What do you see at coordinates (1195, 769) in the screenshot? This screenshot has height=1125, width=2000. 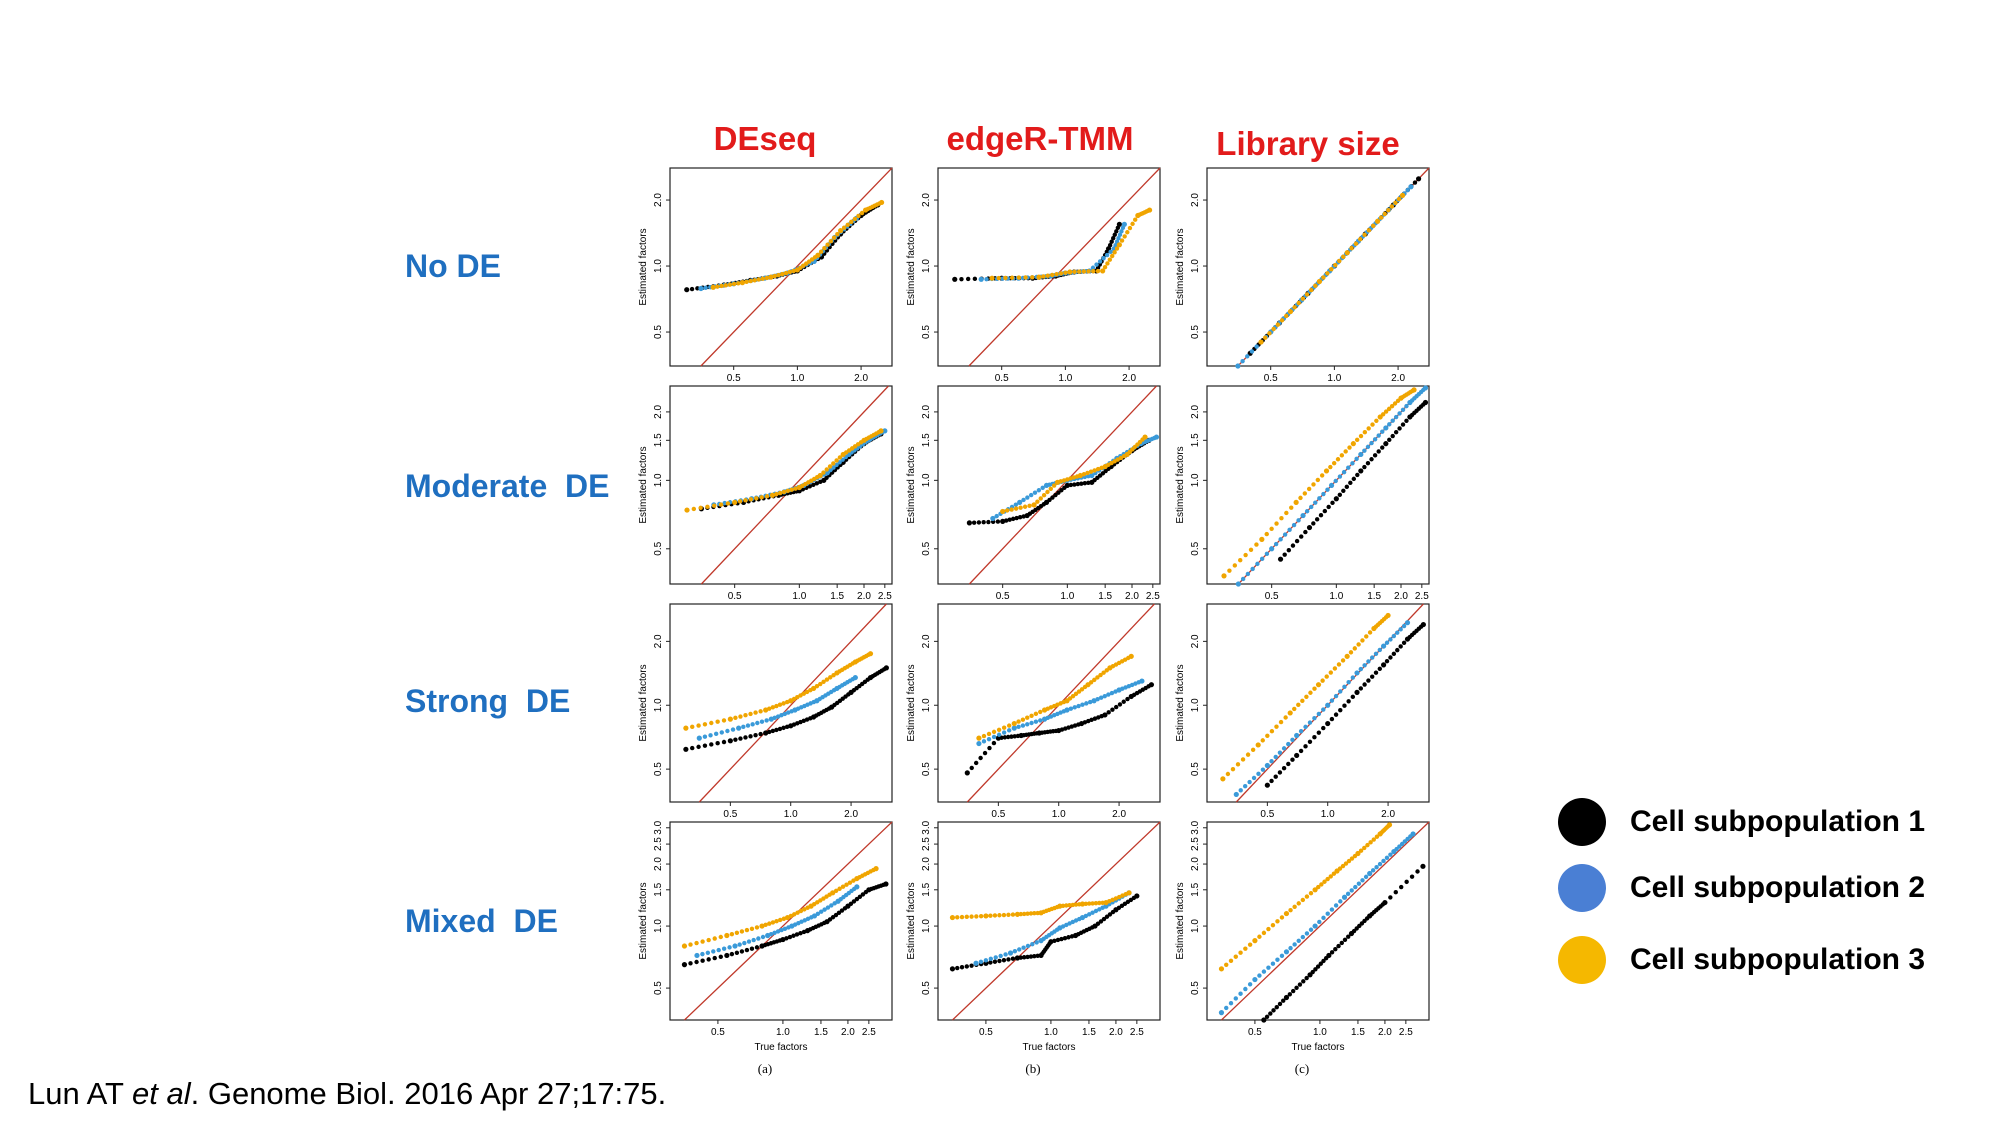 I see `panel-r2-c2-ytick-label-0: 0.5` at bounding box center [1195, 769].